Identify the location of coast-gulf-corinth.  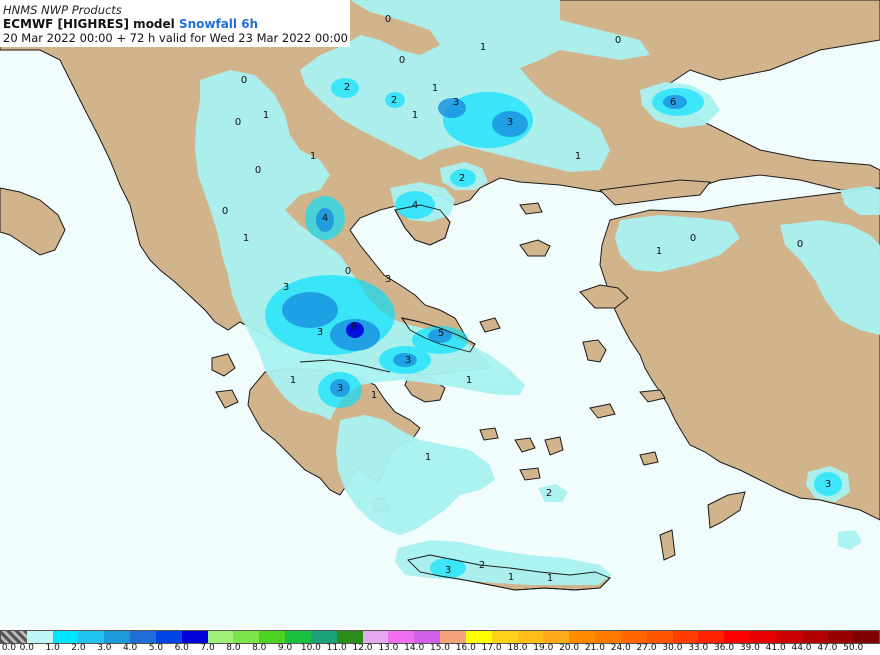
(345, 366).